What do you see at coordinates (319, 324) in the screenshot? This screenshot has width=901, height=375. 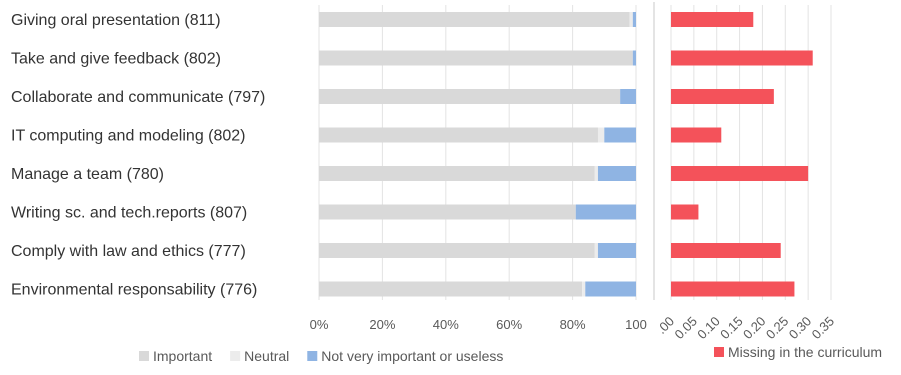 I see `left-x-tick-label: 0%` at bounding box center [319, 324].